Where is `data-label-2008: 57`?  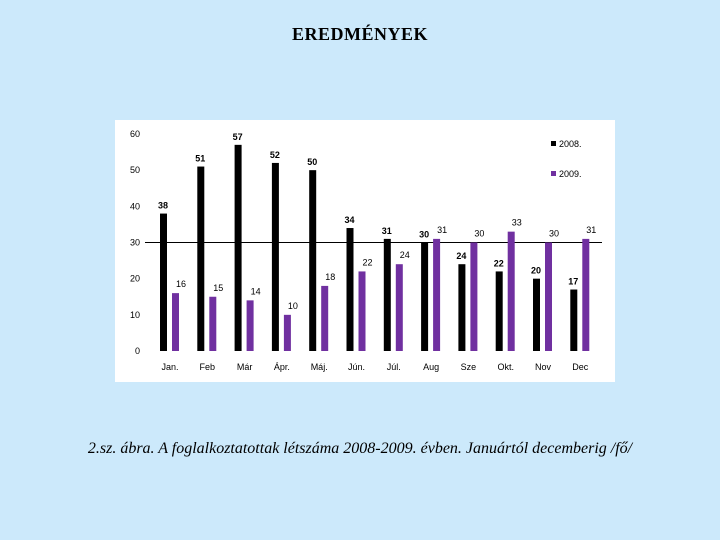
data-label-2008: 57 is located at coordinates (238, 137).